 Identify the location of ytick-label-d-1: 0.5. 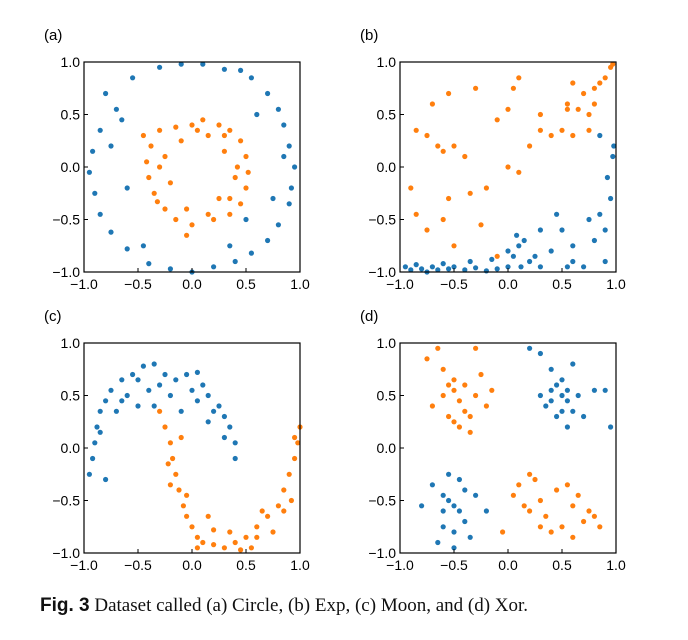
(387, 396).